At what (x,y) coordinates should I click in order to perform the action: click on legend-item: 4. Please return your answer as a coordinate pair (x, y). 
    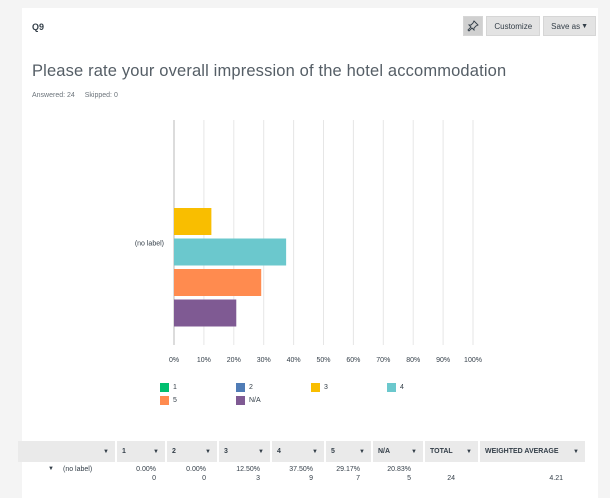
    Looking at the image, I should click on (395, 387).